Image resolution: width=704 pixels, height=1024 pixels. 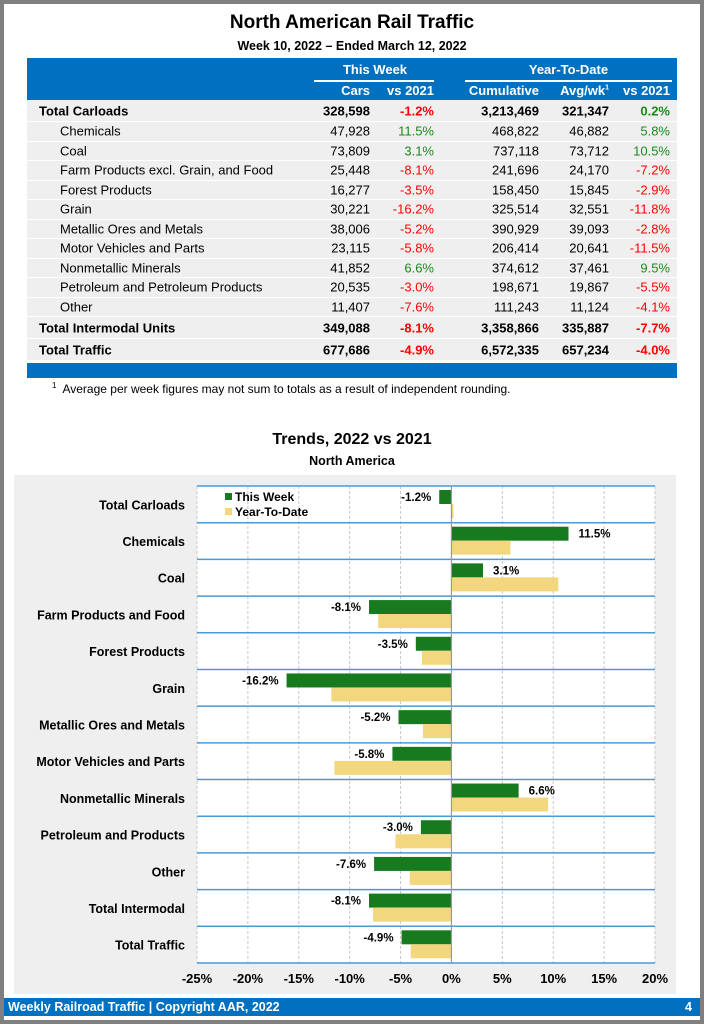 What do you see at coordinates (653, 229) in the screenshot?
I see `ytd-change: -2.8%` at bounding box center [653, 229].